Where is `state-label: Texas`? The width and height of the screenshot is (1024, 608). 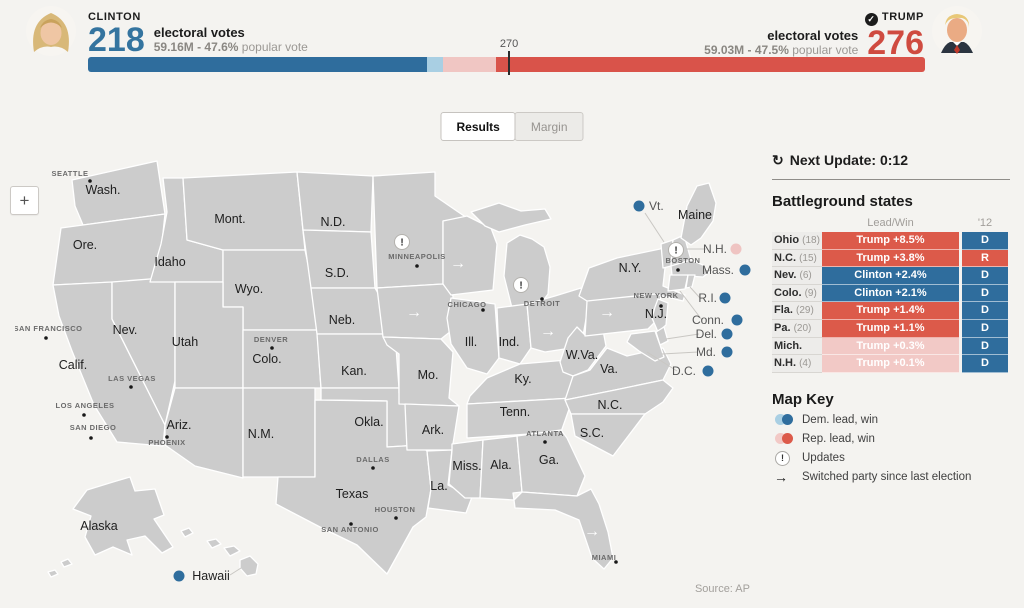 state-label: Texas is located at coordinates (352, 494).